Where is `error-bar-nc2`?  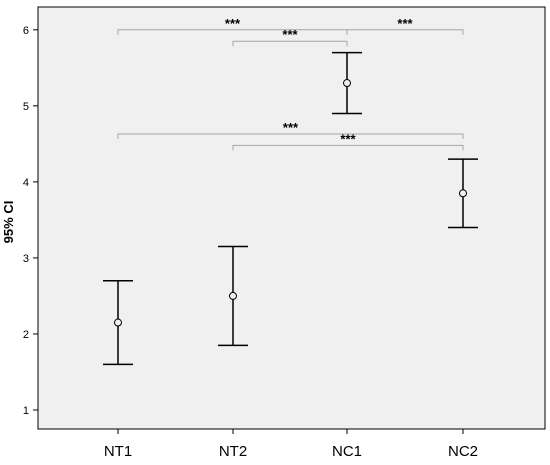
error-bar-nc2 is located at coordinates (463, 193).